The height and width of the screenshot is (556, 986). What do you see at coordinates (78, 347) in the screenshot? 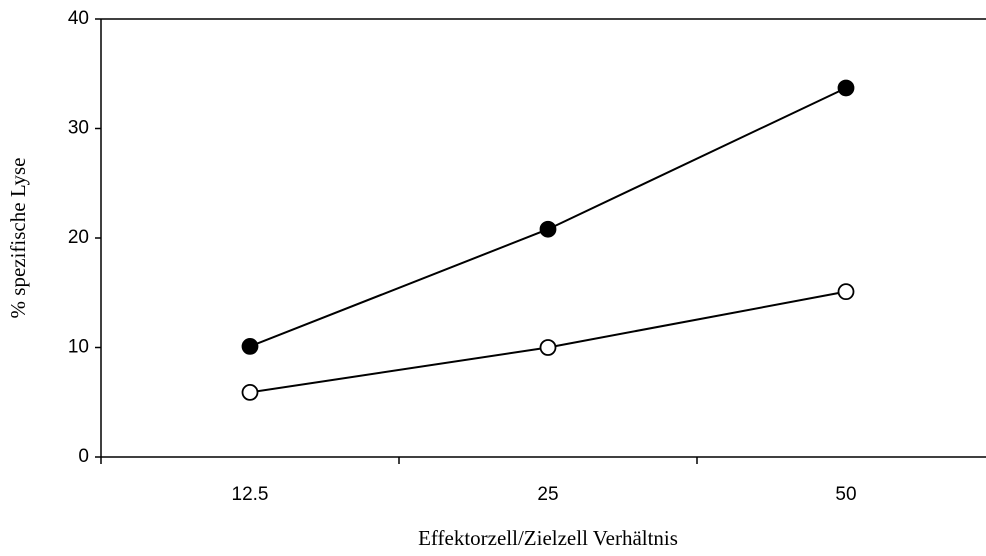
I see `y-tick-label: 10` at bounding box center [78, 347].